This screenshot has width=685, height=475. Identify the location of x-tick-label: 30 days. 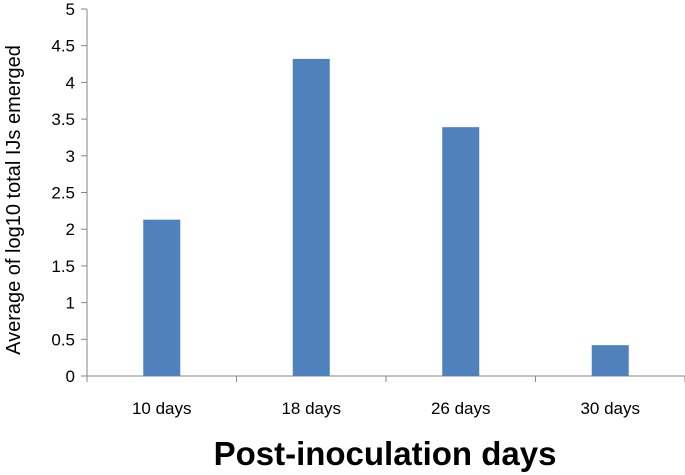
(610, 408).